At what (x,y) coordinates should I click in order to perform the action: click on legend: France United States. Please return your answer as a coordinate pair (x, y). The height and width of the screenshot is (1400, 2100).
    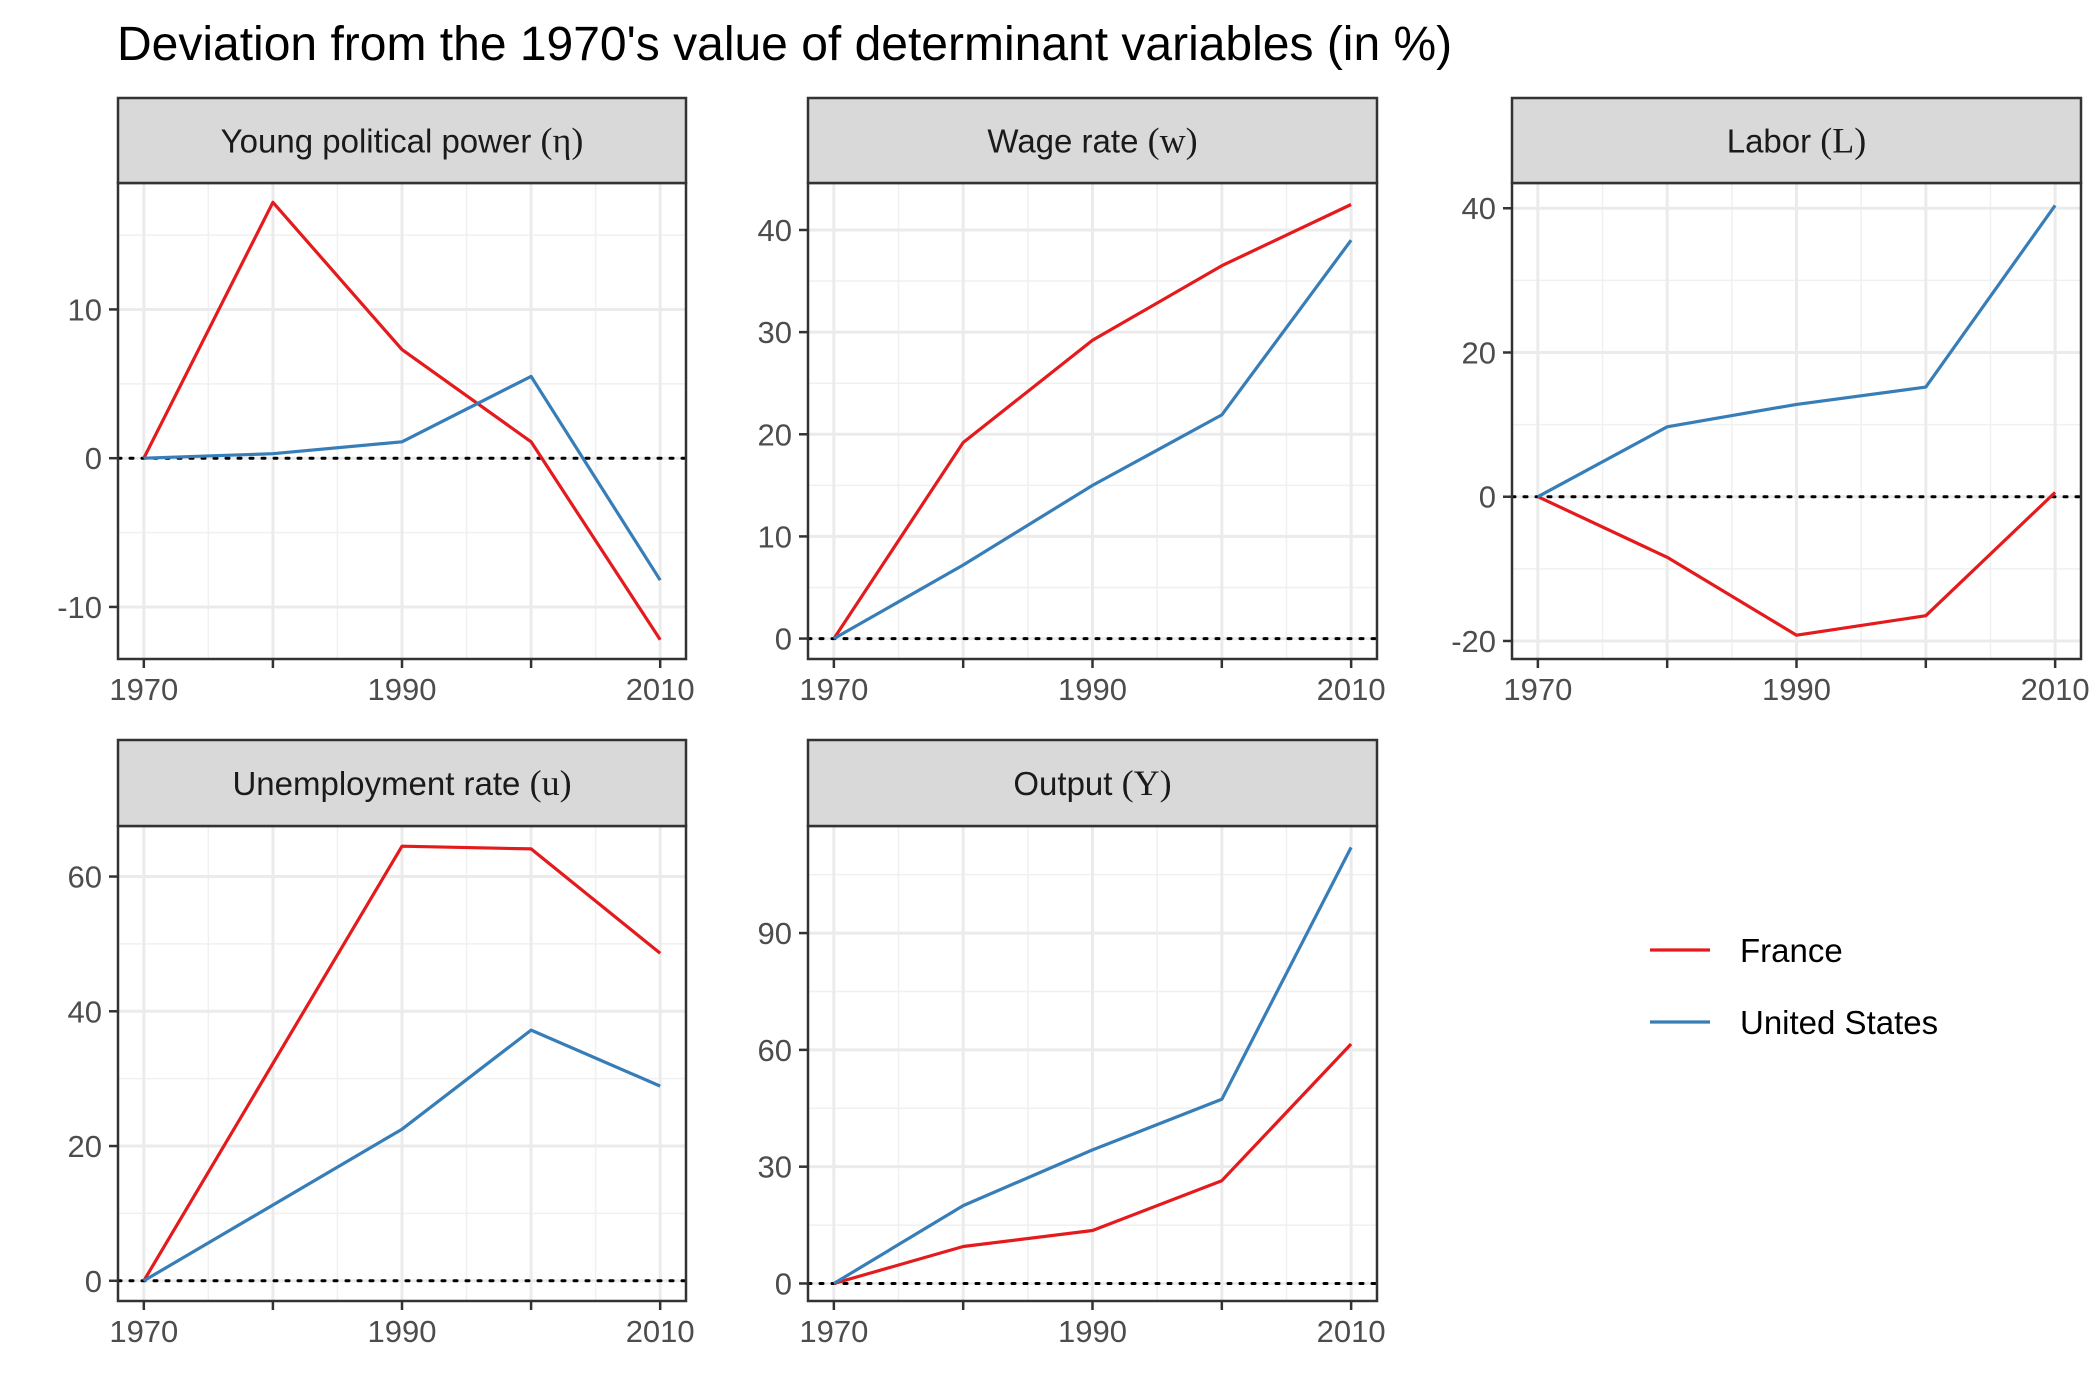
    Looking at the image, I should click on (1794, 986).